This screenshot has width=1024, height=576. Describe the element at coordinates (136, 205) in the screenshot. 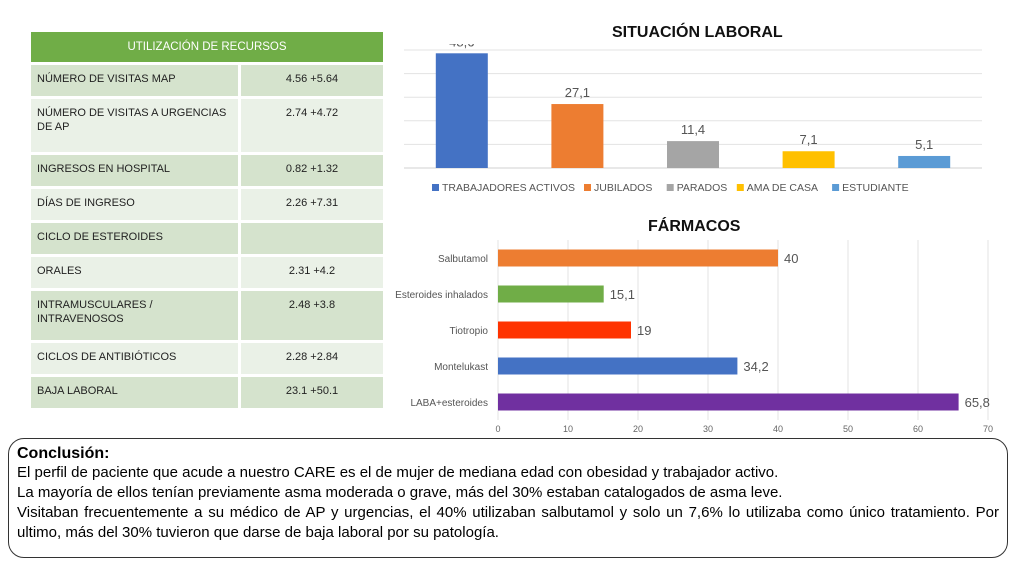

I see `row-label: DÍAS DE INGRESO` at that location.